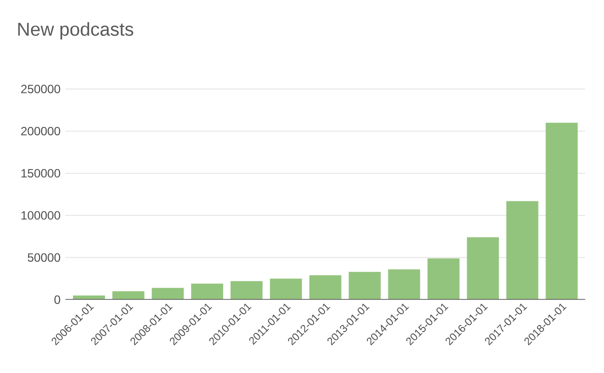  I want to click on y-tick-label: 50000, so click(44, 257).